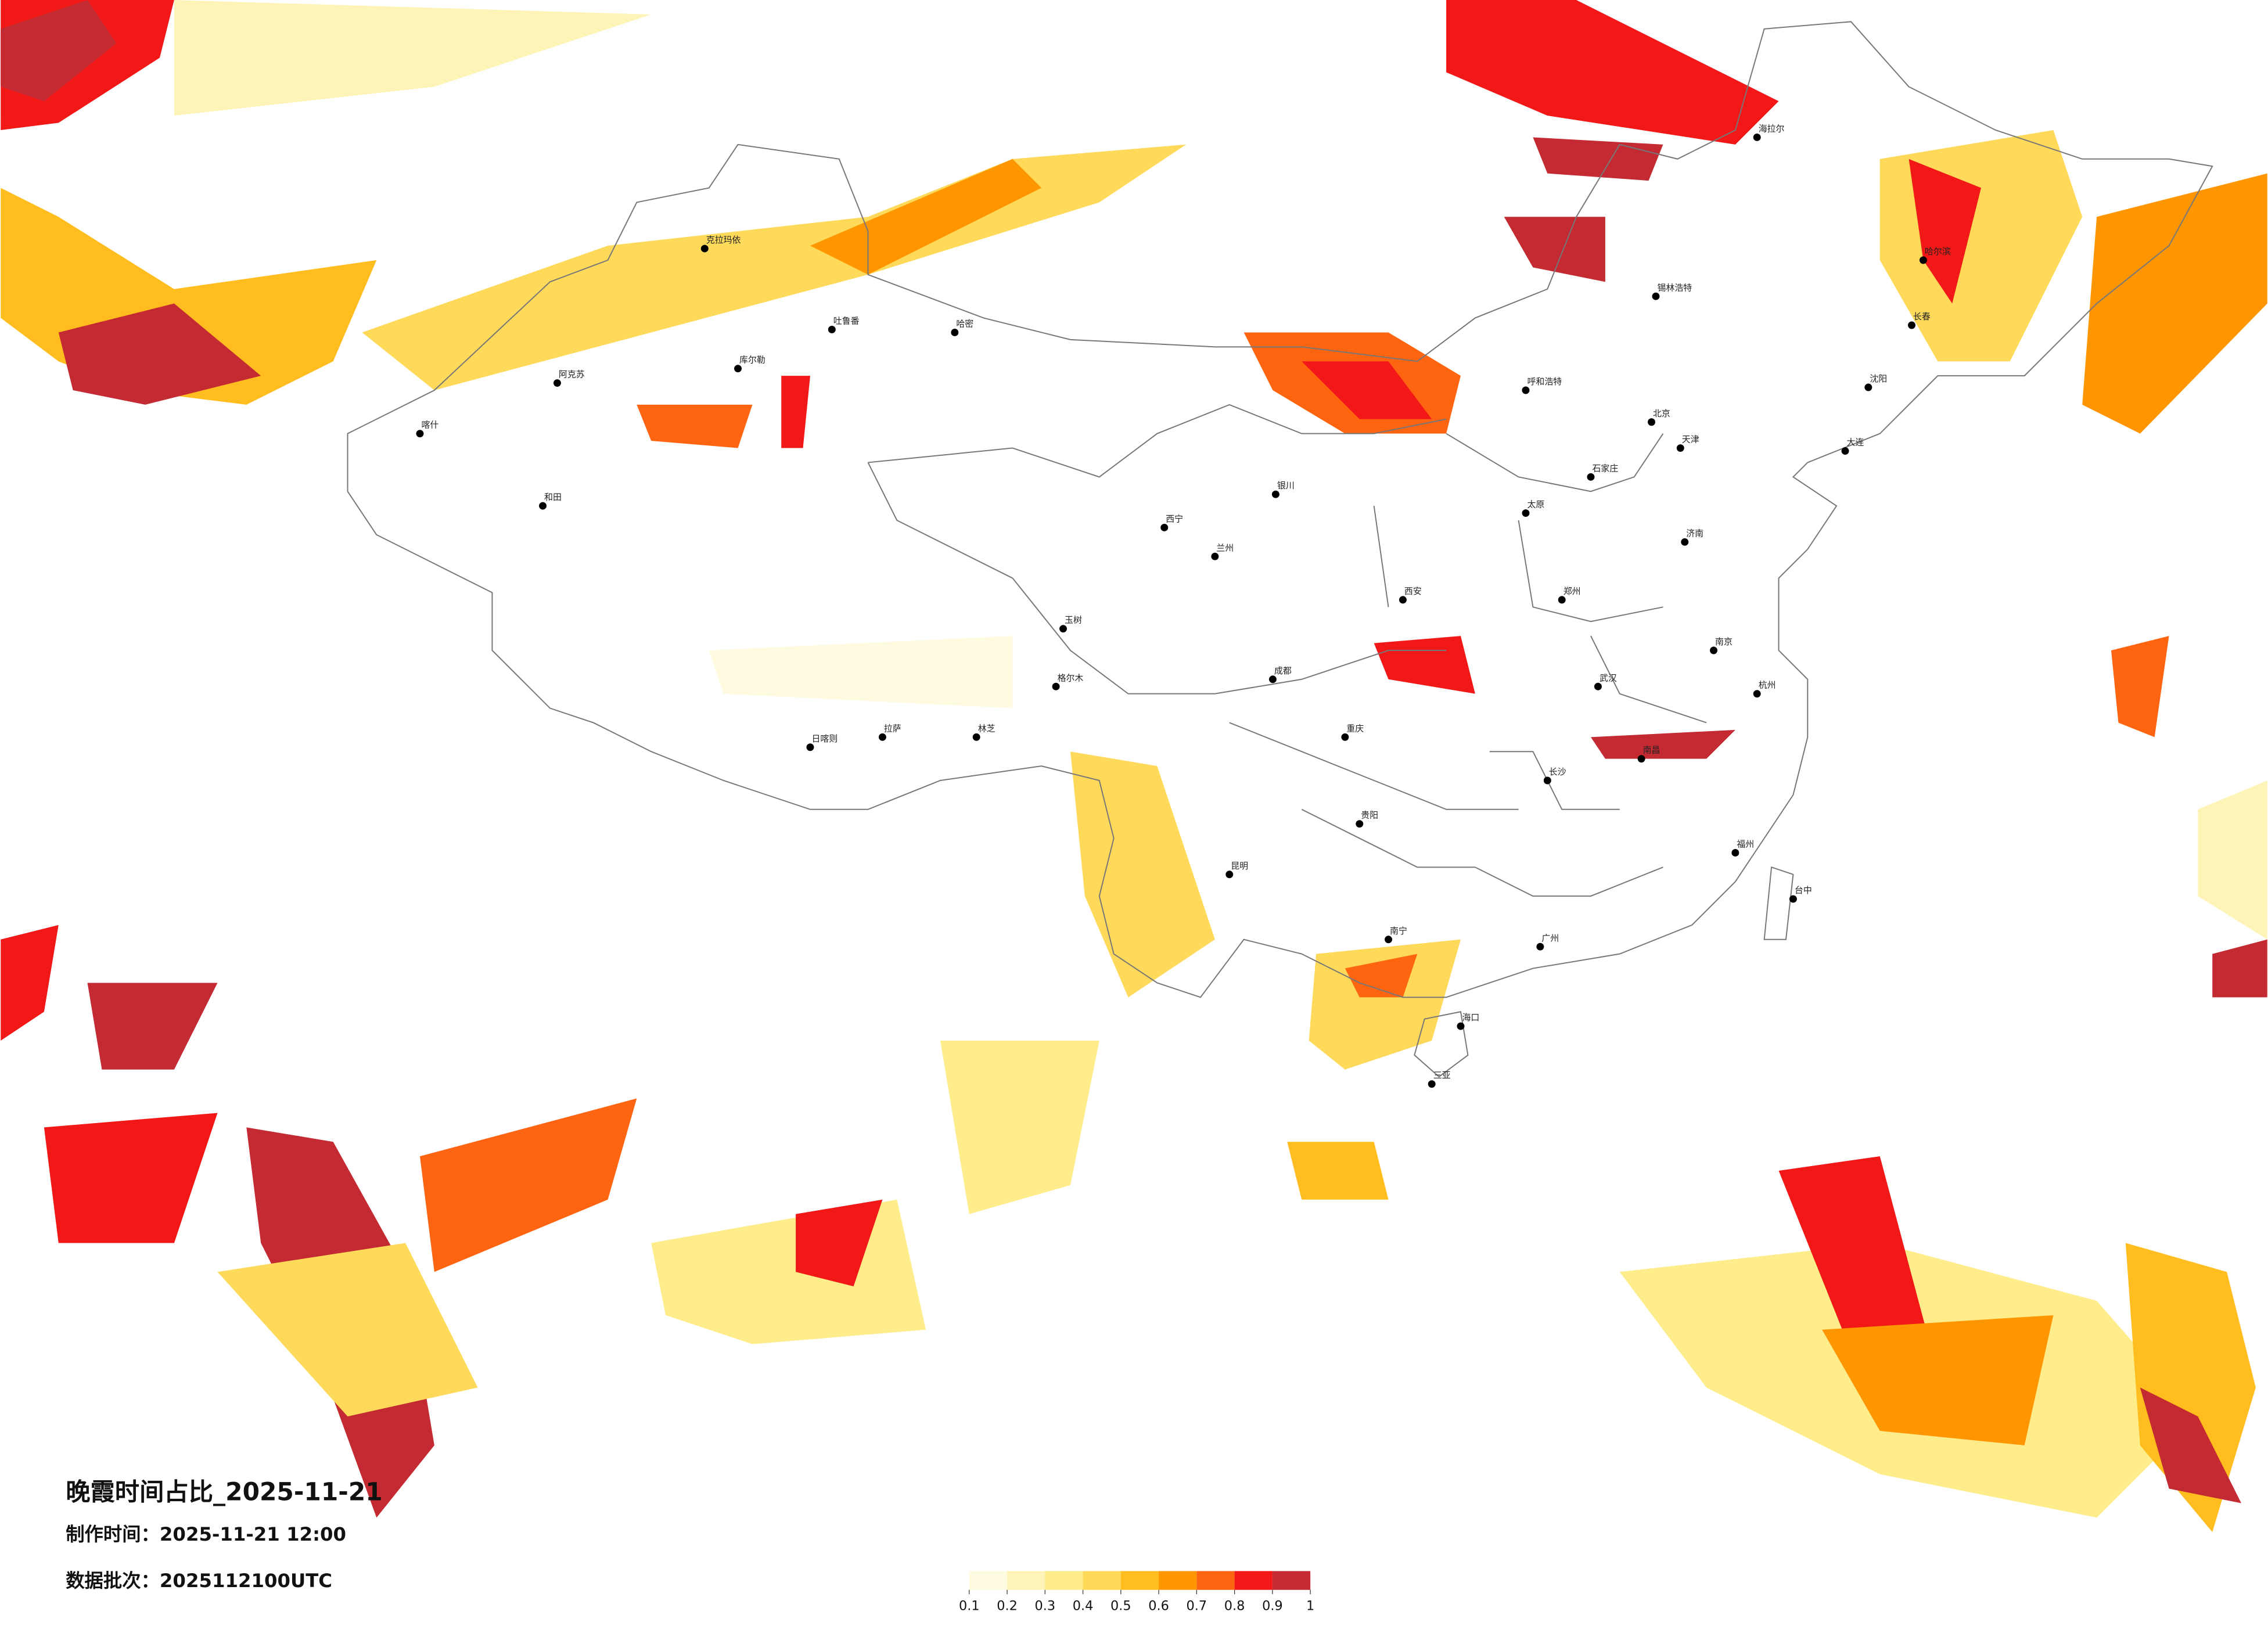 Image resolution: width=2268 pixels, height=1626 pixels. I want to click on colorbar-tick-label: 0.1, so click(969, 1606).